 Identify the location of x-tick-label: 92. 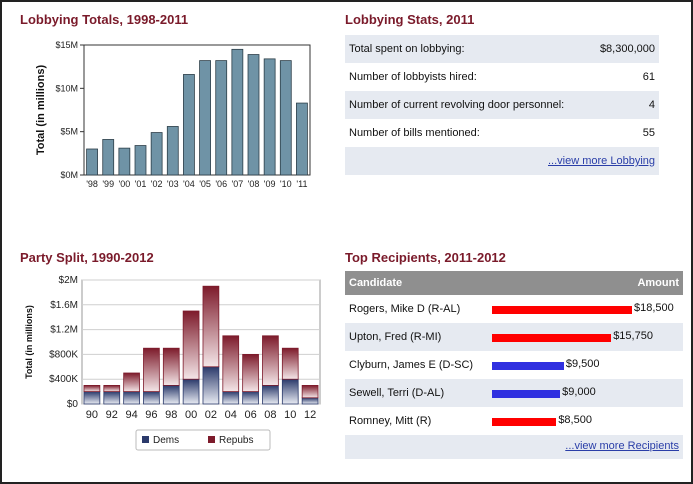
(112, 415).